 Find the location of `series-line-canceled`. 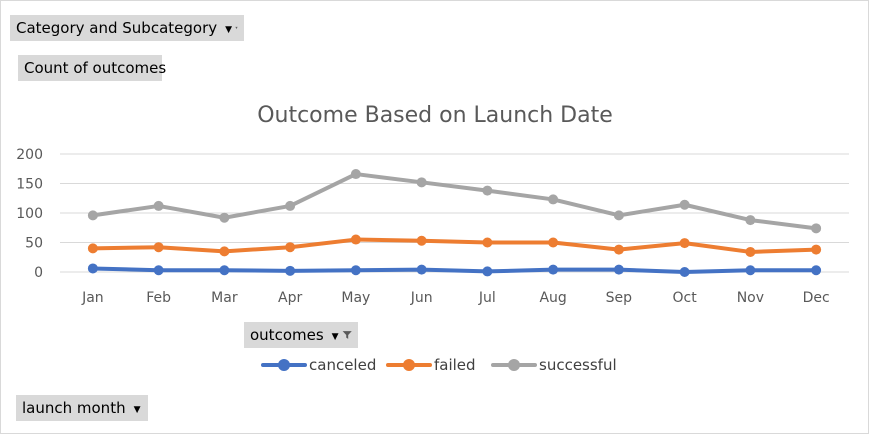

series-line-canceled is located at coordinates (454, 270).